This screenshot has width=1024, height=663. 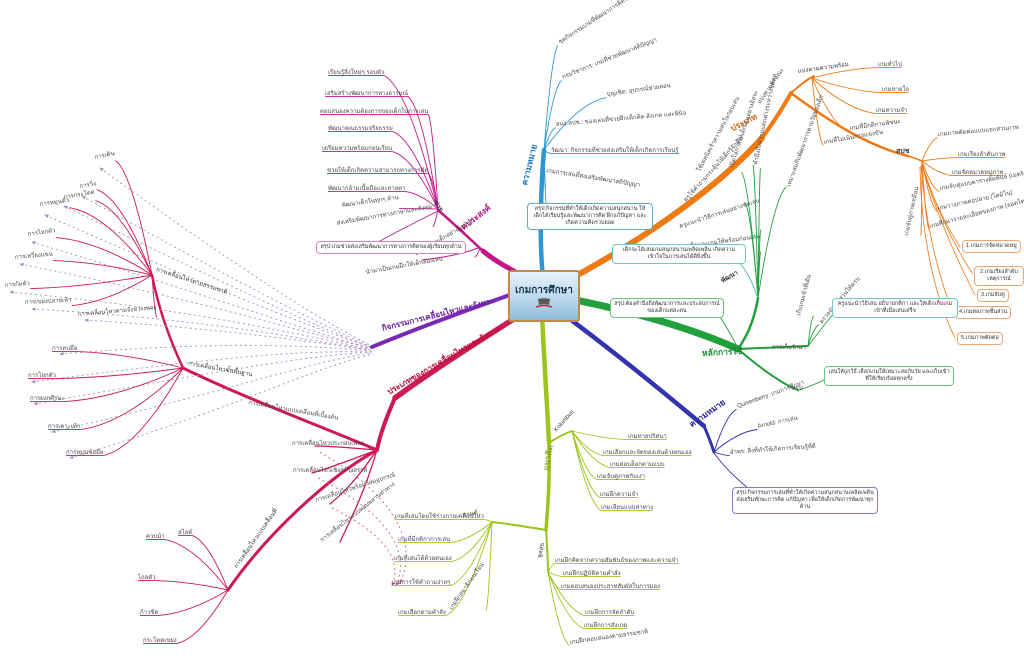 I want to click on leaf: กระโดดเขย่ง, so click(x=160, y=641).